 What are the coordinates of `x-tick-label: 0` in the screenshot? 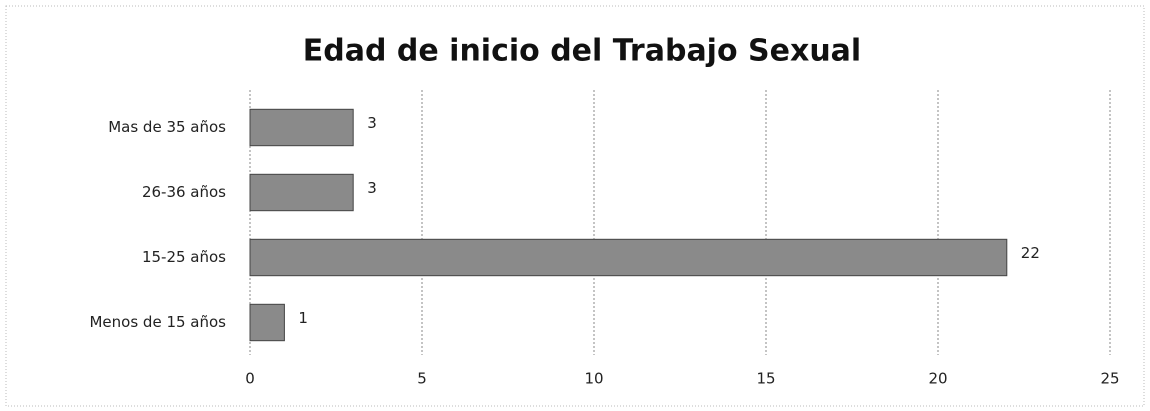 It's located at (250, 379).